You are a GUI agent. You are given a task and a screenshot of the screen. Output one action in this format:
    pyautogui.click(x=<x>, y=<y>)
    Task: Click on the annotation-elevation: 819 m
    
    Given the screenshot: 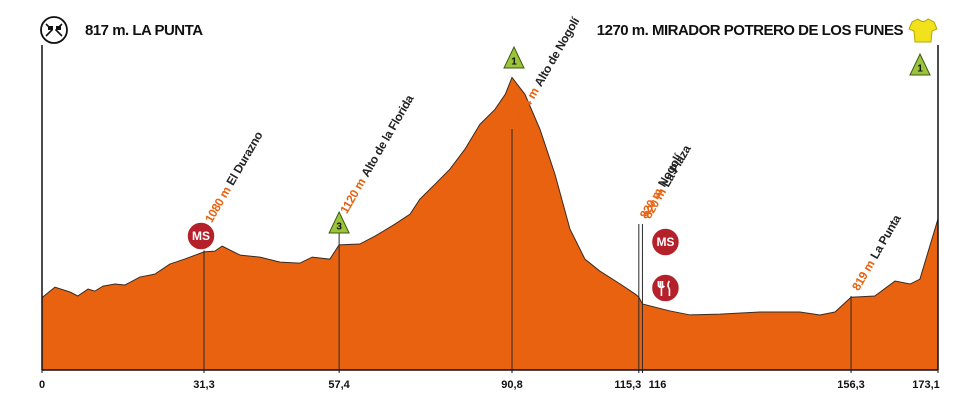 What is the action you would take?
    pyautogui.click(x=863, y=275)
    